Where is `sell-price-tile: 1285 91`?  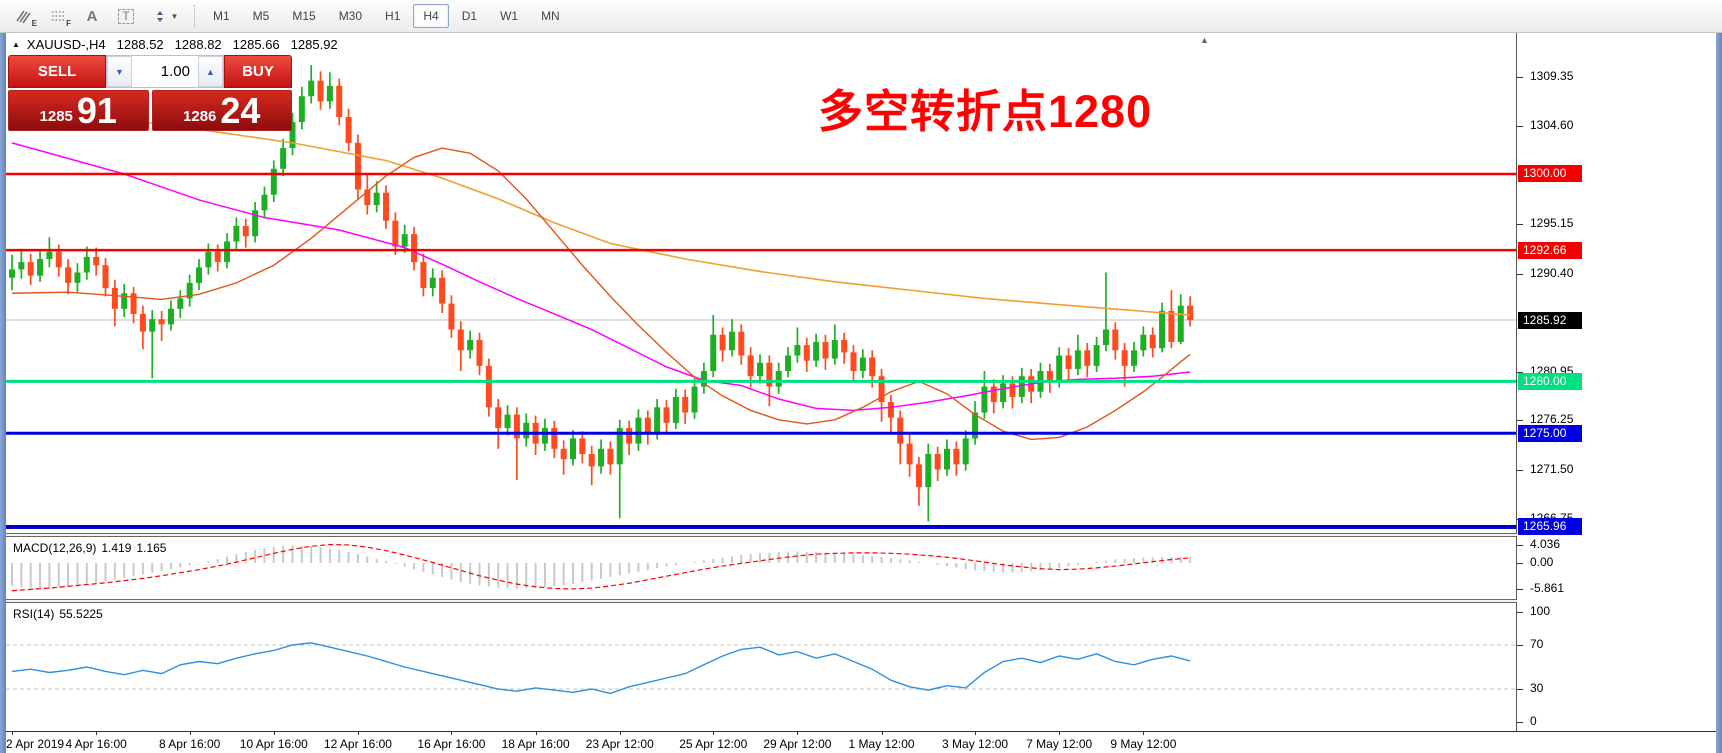 sell-price-tile: 1285 91 is located at coordinates (78, 110).